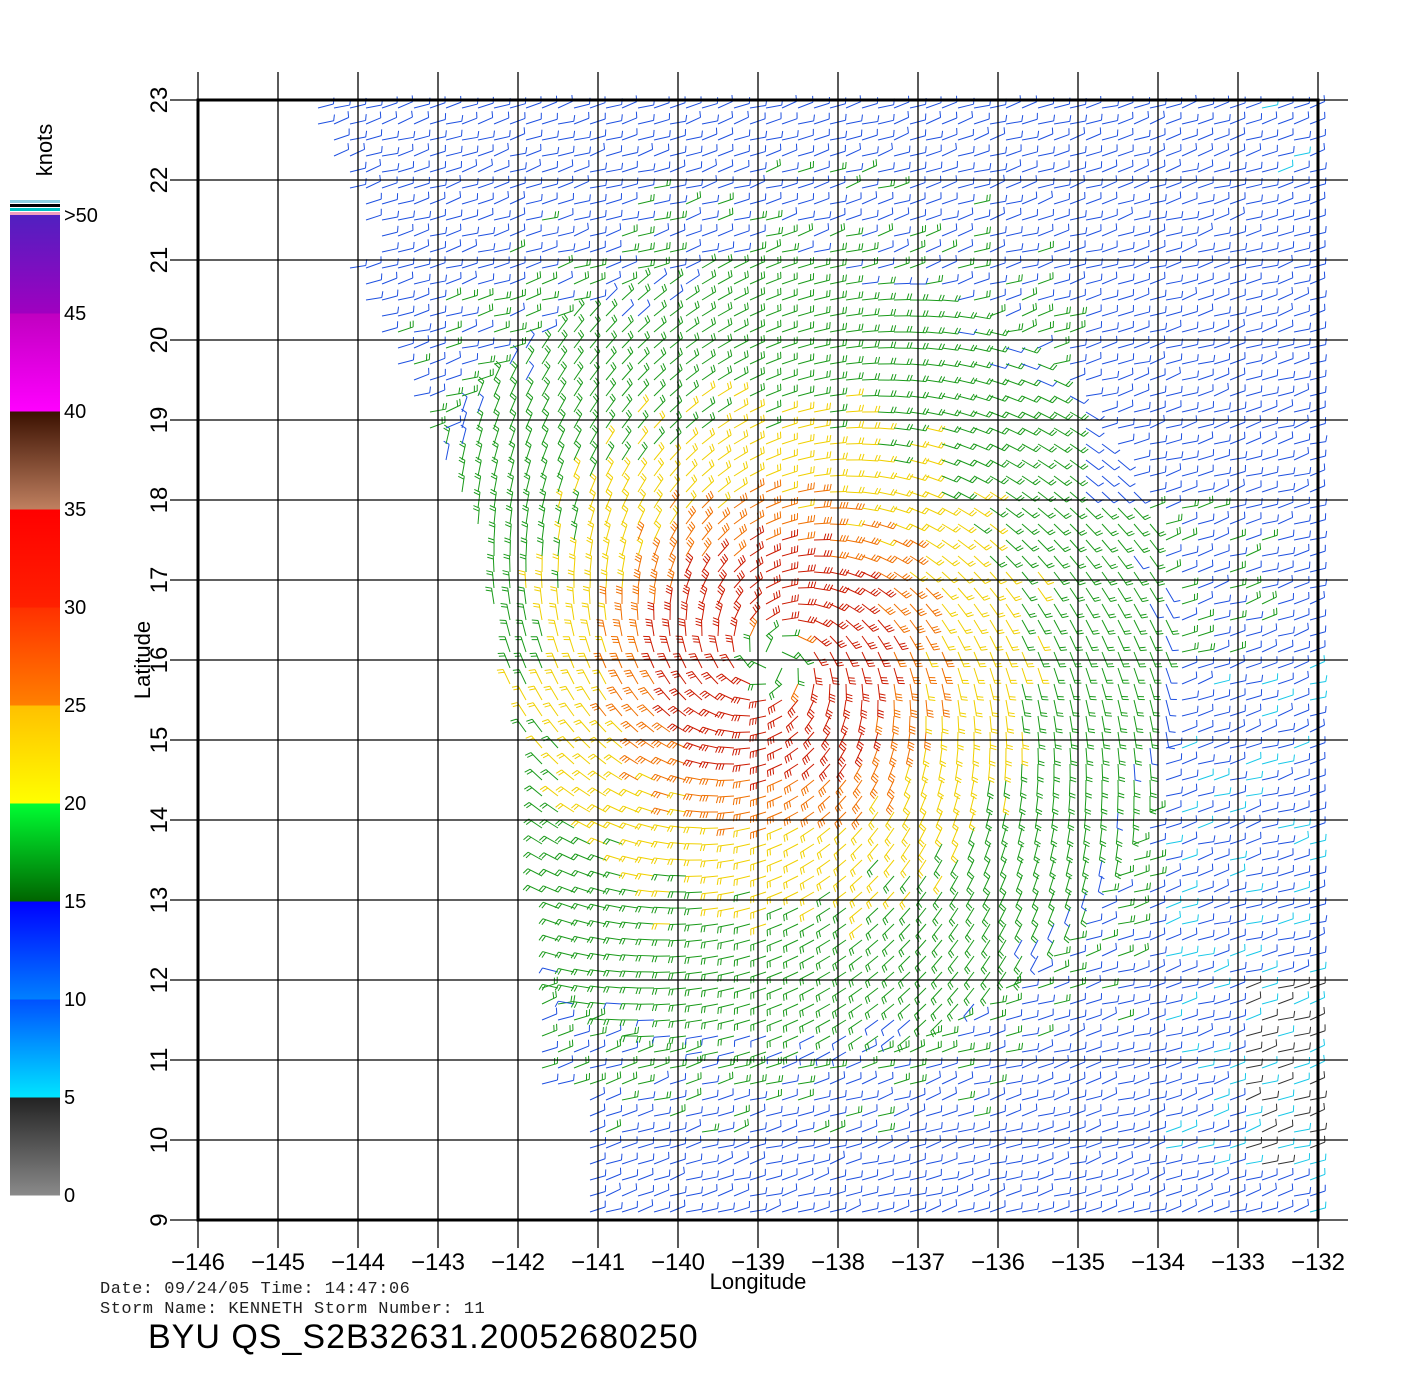 The height and width of the screenshot is (1400, 1420). What do you see at coordinates (35, 950) in the screenshot?
I see `colorbar-band` at bounding box center [35, 950].